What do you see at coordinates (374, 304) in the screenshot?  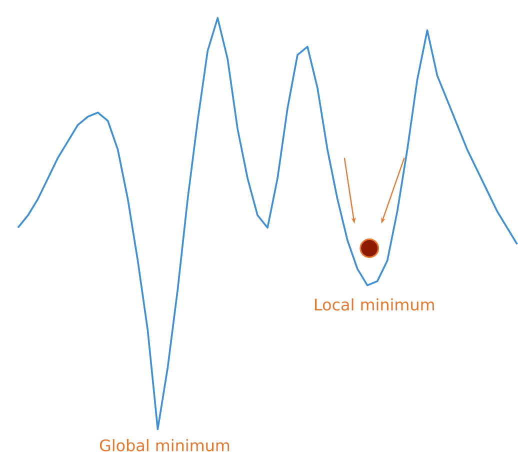 I see `annotation: Local minimum` at bounding box center [374, 304].